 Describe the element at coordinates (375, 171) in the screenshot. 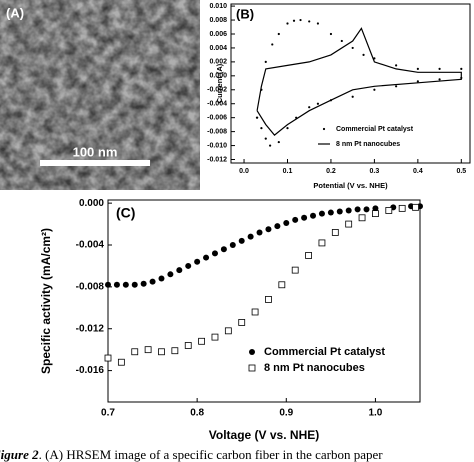

I see `x-tick-label: 0.3` at that location.